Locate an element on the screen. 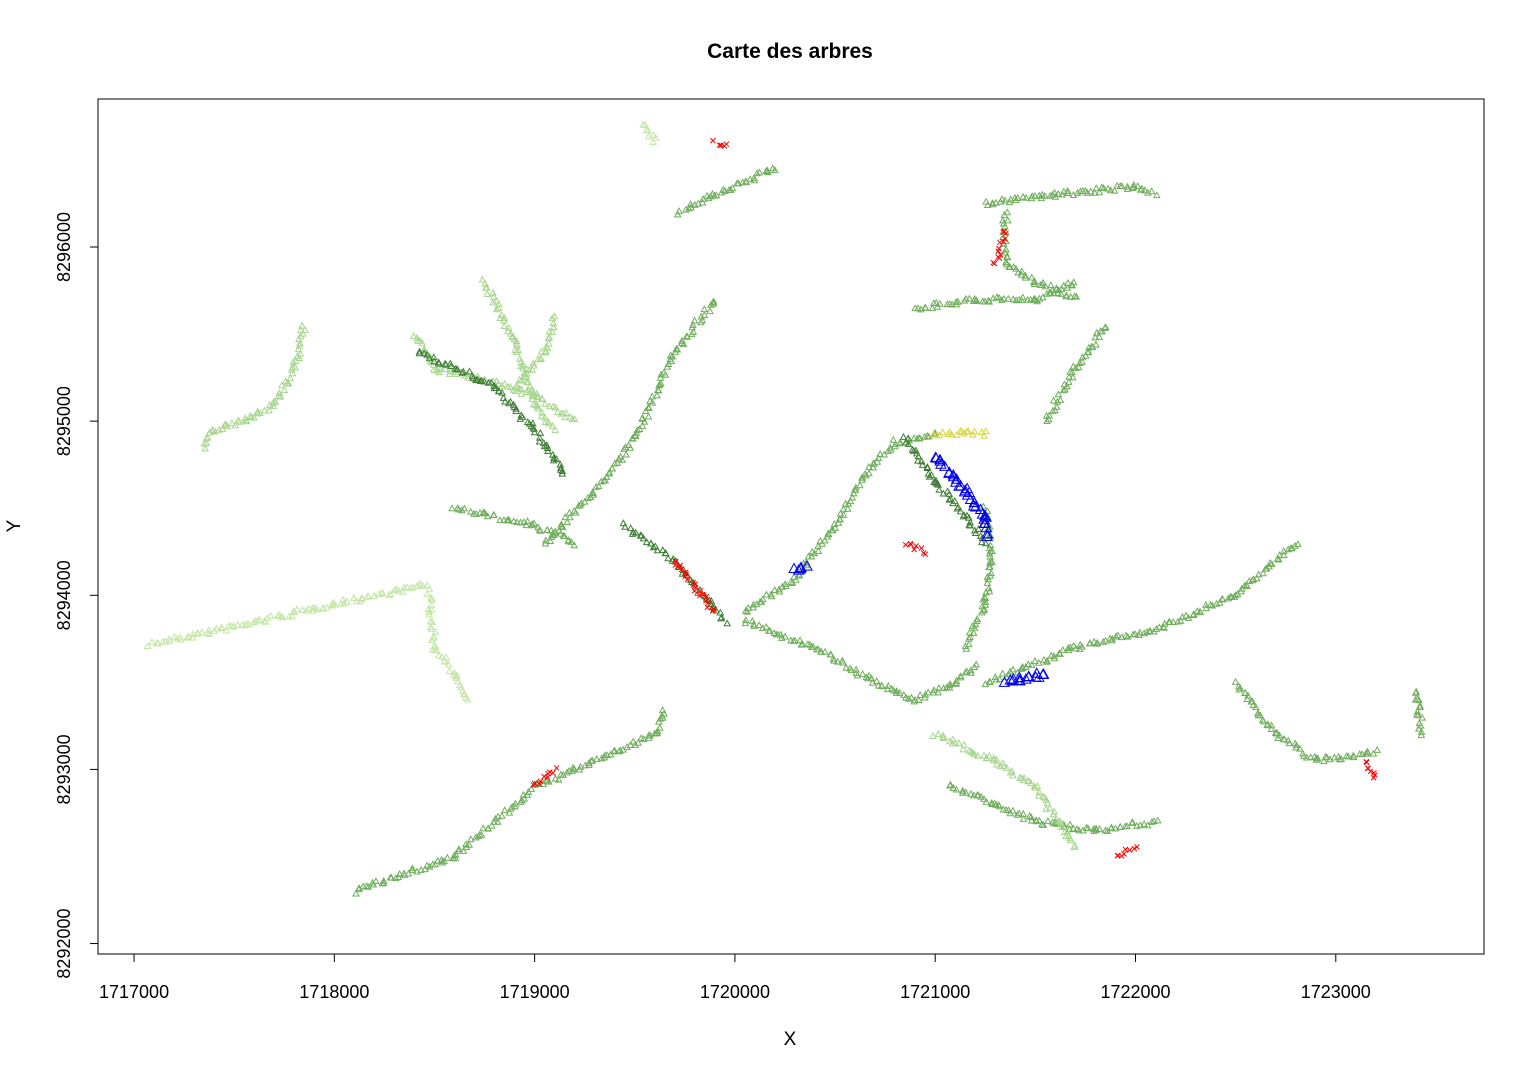 The height and width of the screenshot is (1076, 1535). x-axis-title: X is located at coordinates (790, 1039).